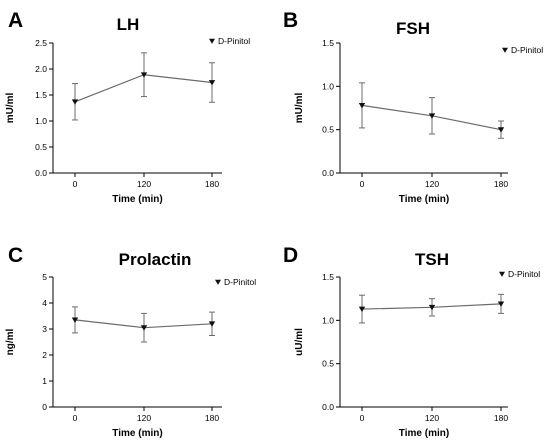 The image size is (550, 441). Describe the element at coordinates (44, 355) in the screenshot. I see `y-tick-label: 2` at that location.